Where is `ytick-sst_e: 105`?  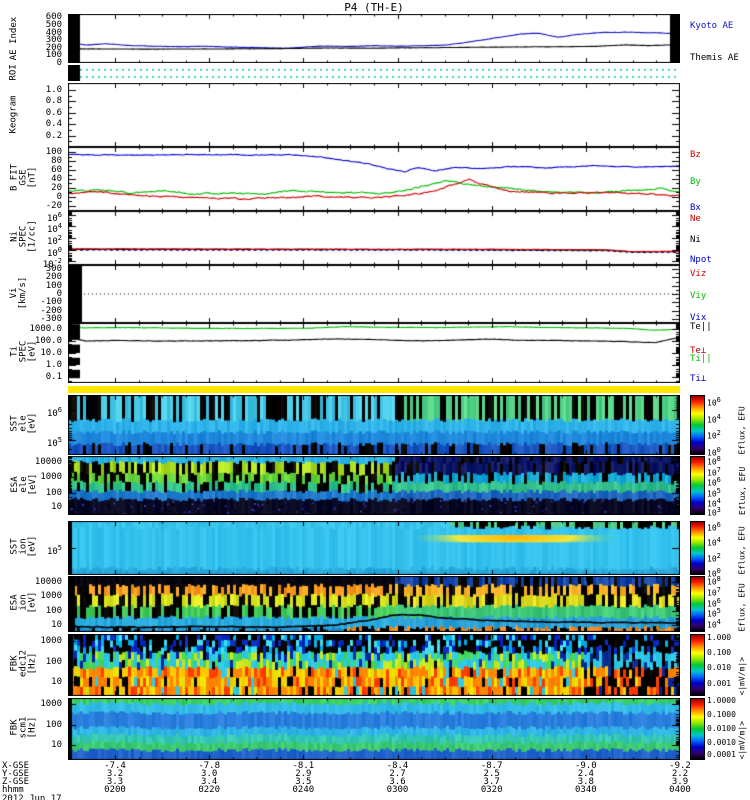
ytick-sst_e: 105 is located at coordinates (54, 442).